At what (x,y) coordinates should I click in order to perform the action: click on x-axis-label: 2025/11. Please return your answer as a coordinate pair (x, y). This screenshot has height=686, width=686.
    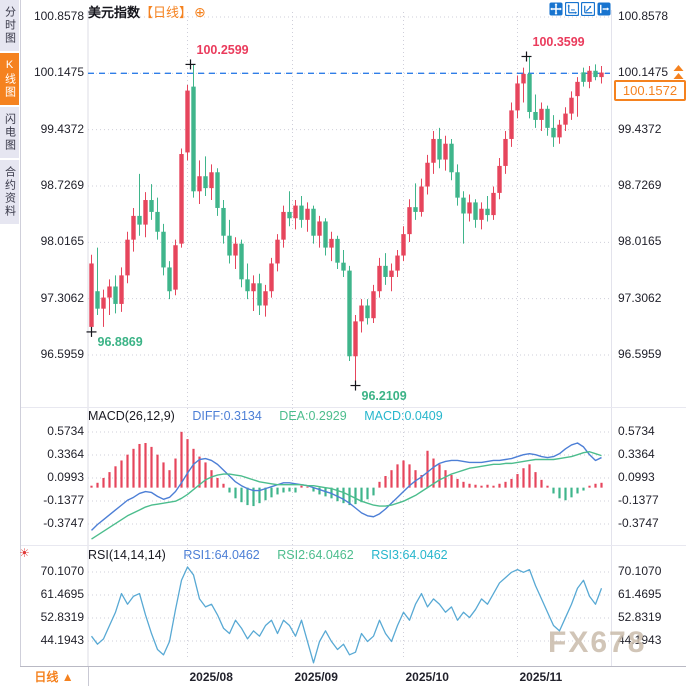
    Looking at the image, I should click on (541, 677).